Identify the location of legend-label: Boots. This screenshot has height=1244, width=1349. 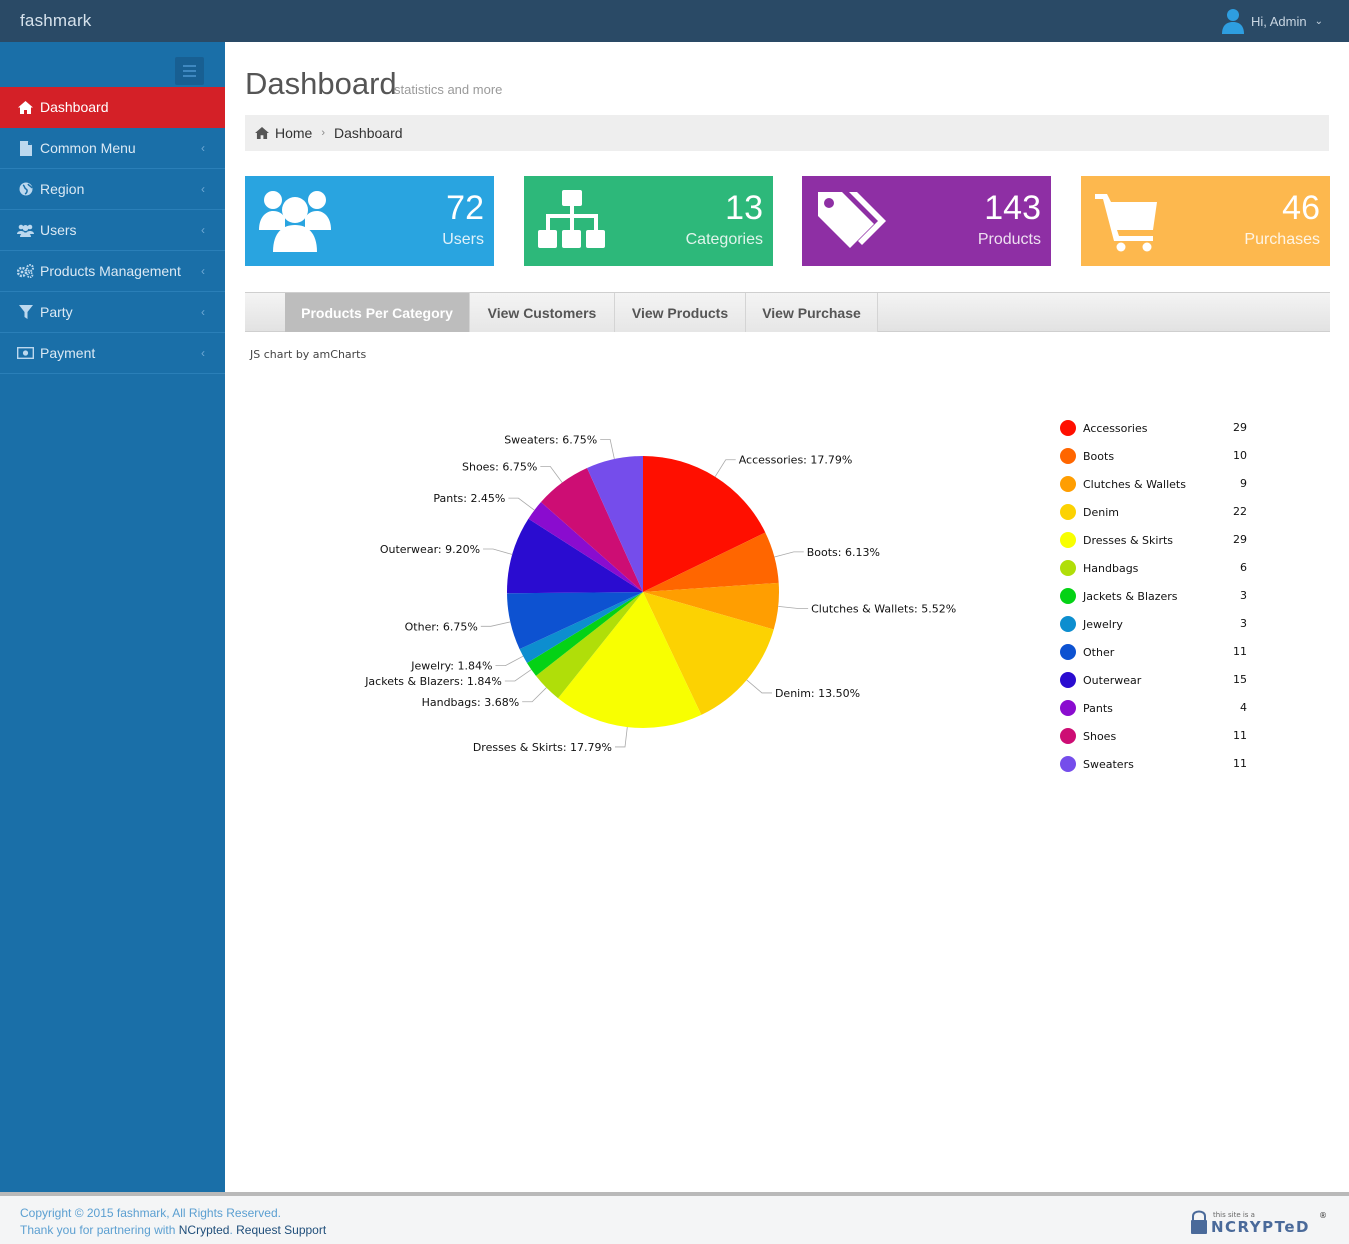
(1099, 456).